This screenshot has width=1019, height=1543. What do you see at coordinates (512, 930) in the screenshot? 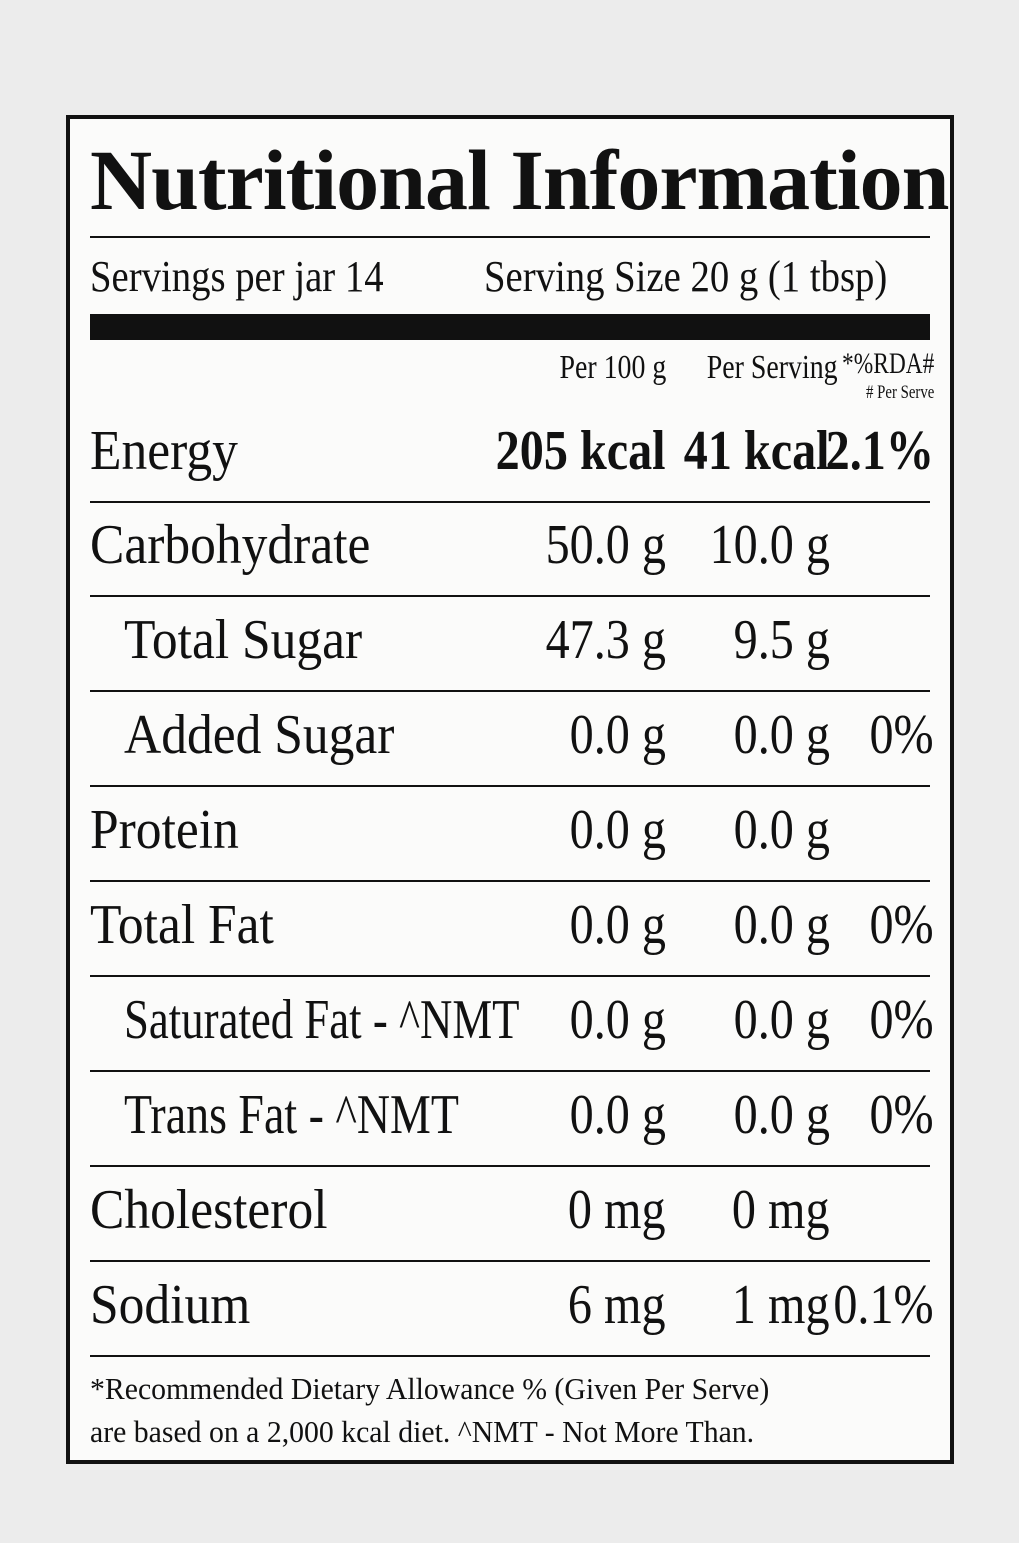
I see `nutrient-row-total-fat: Total Fat 0.0 g 0.0 g 0%` at bounding box center [512, 930].